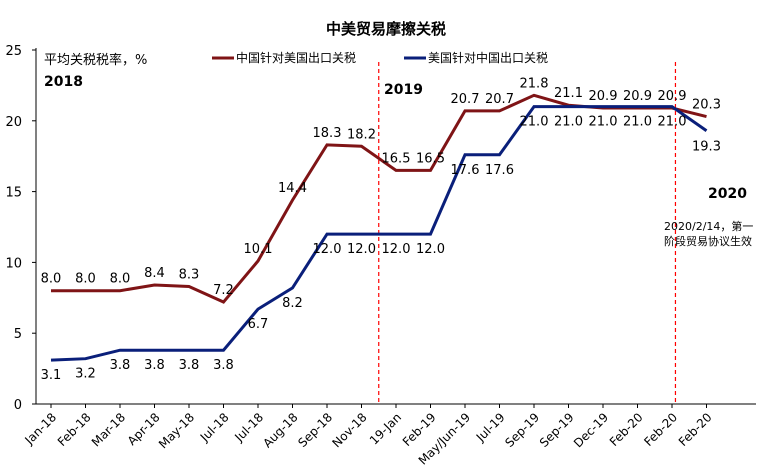 The image size is (772, 466). I want to click on annotation: 2020/2/14，第一阶段贸易协议生效, so click(708, 233).